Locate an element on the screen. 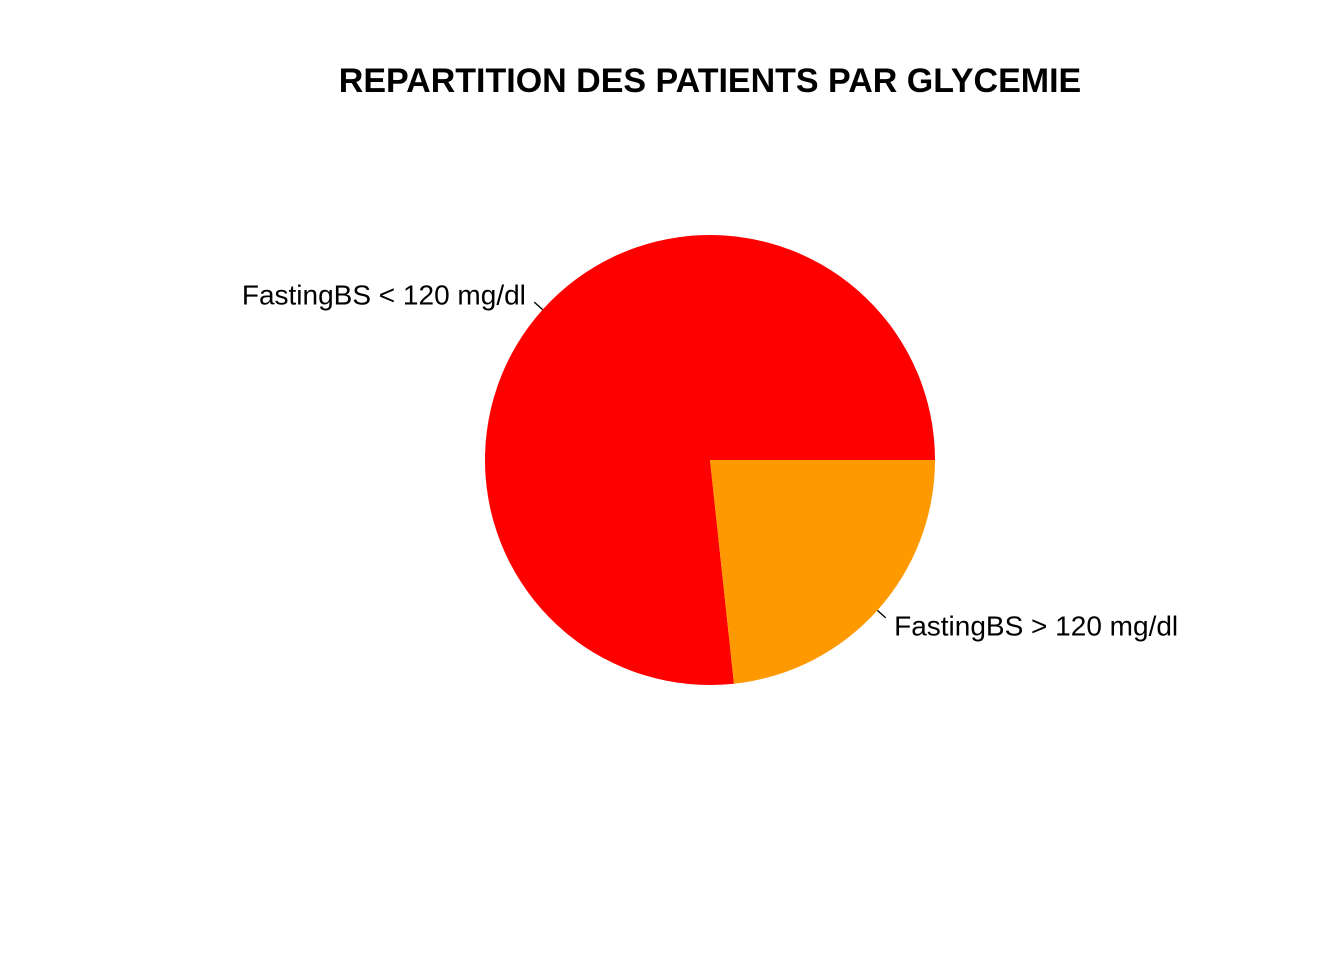 Image resolution: width=1344 pixels, height=960 pixels. chart-title: REPARTITION DES PATIENTS PAR GLYCEMIE is located at coordinates (710, 81).